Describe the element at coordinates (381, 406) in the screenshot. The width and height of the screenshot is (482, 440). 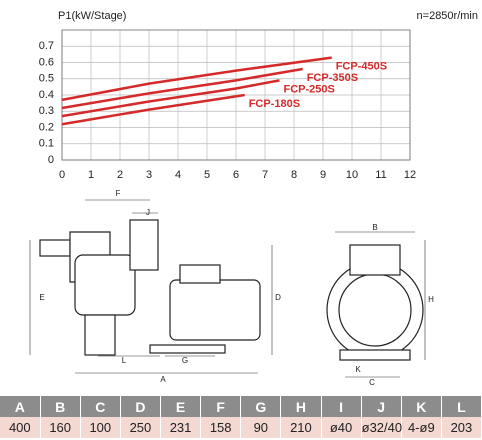
I see `header-row-cell: J` at that location.